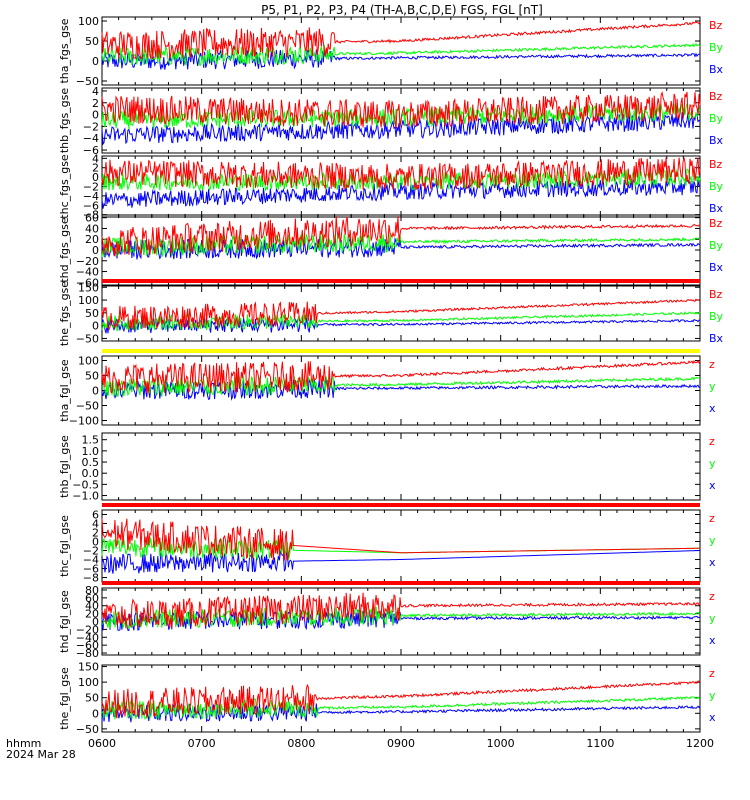 This screenshot has height=800, width=750. What do you see at coordinates (64, 313) in the screenshot?
I see `y-axis-label: the_fgs_gse` at bounding box center [64, 313].